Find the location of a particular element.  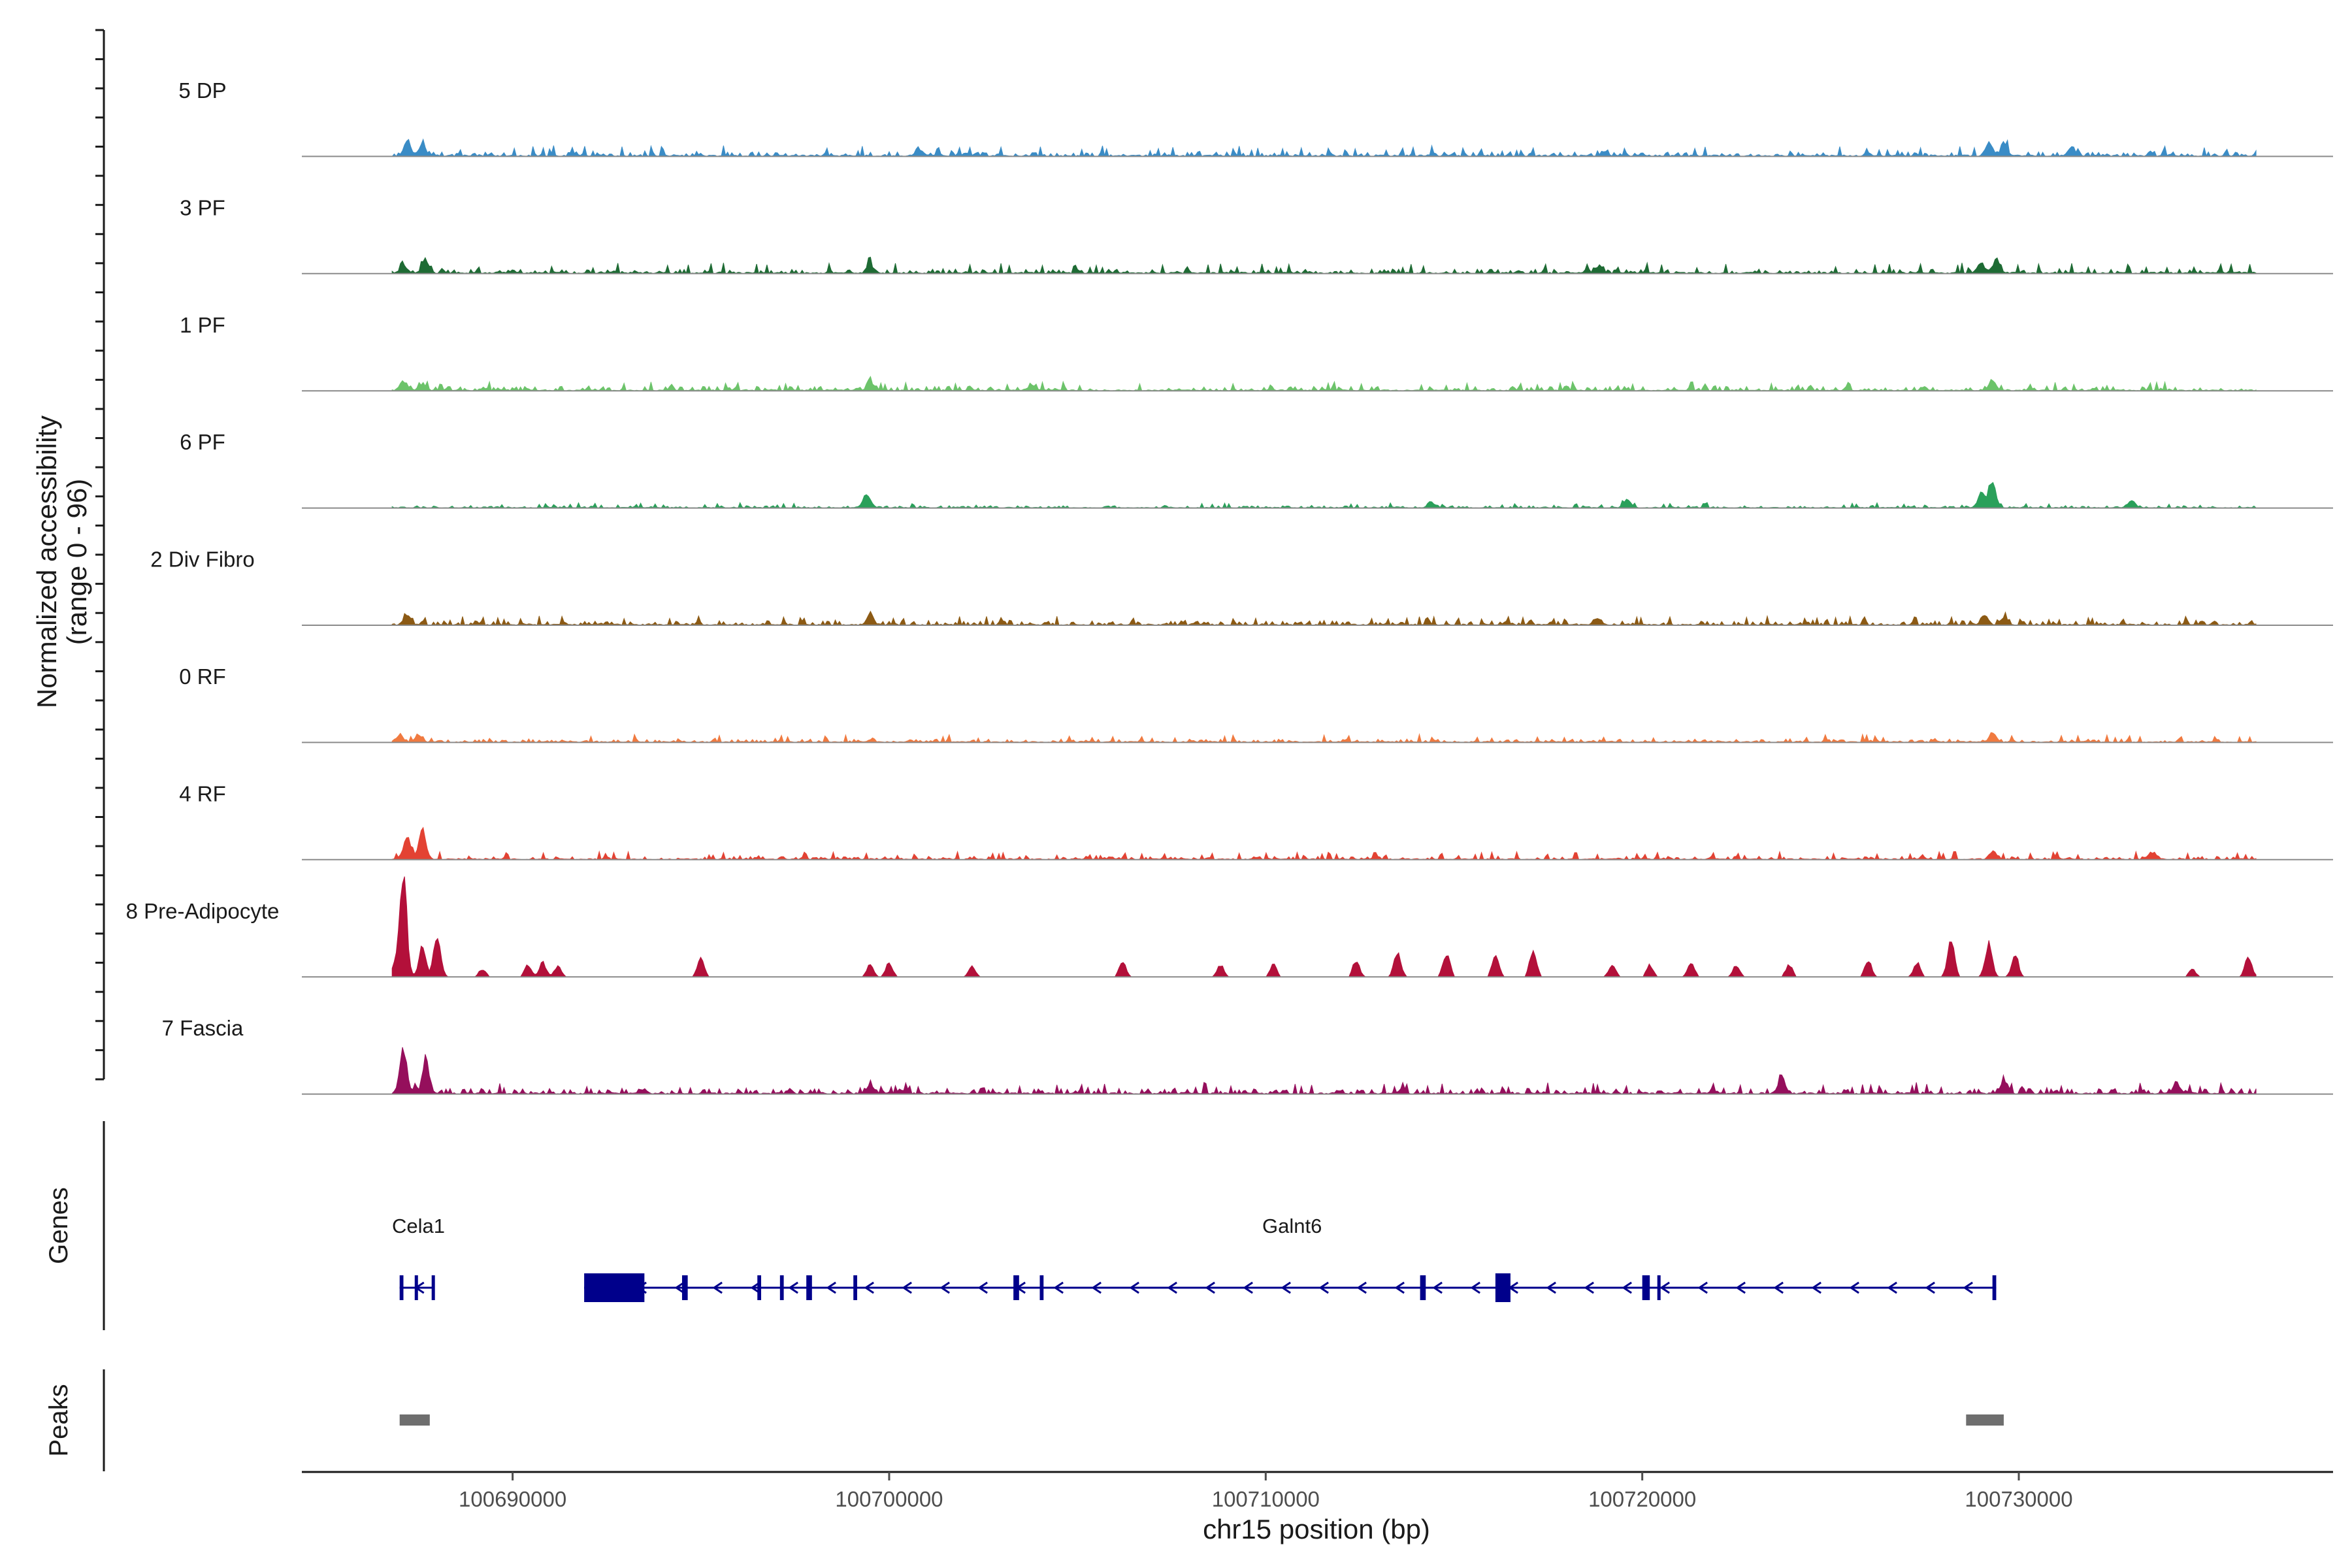

gene-annotations: Cela1 Galnt6 is located at coordinates (1194, 1258).